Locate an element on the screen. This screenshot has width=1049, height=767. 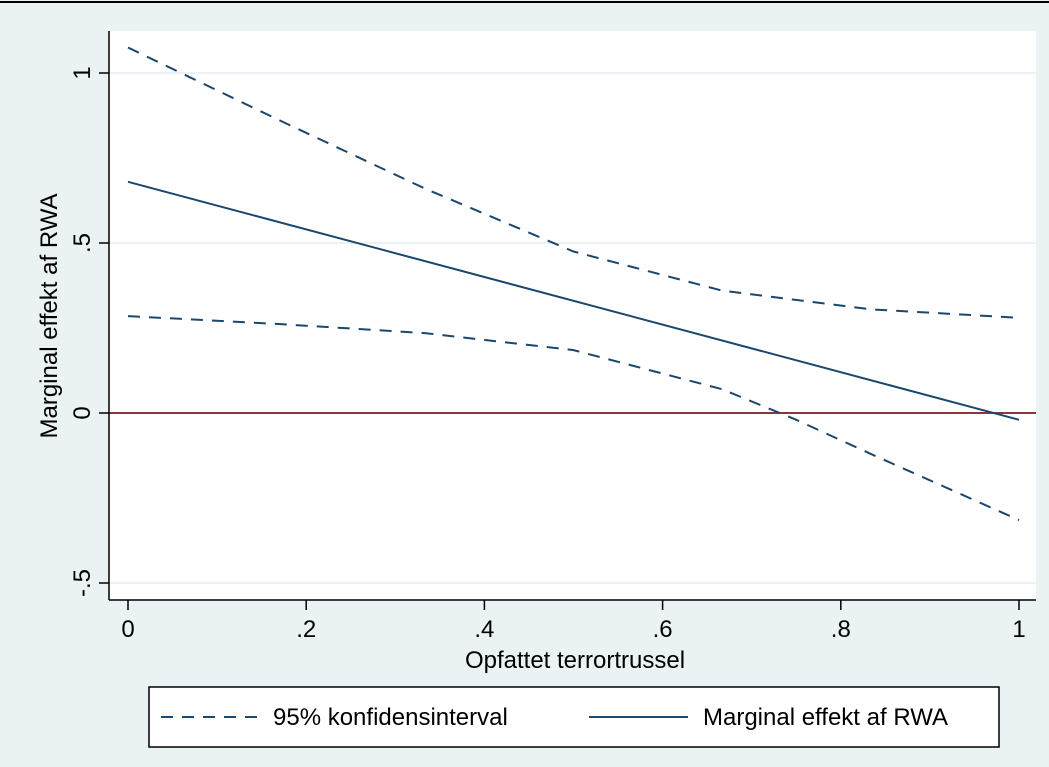
y-tick-label: 1 is located at coordinates (82, 72).